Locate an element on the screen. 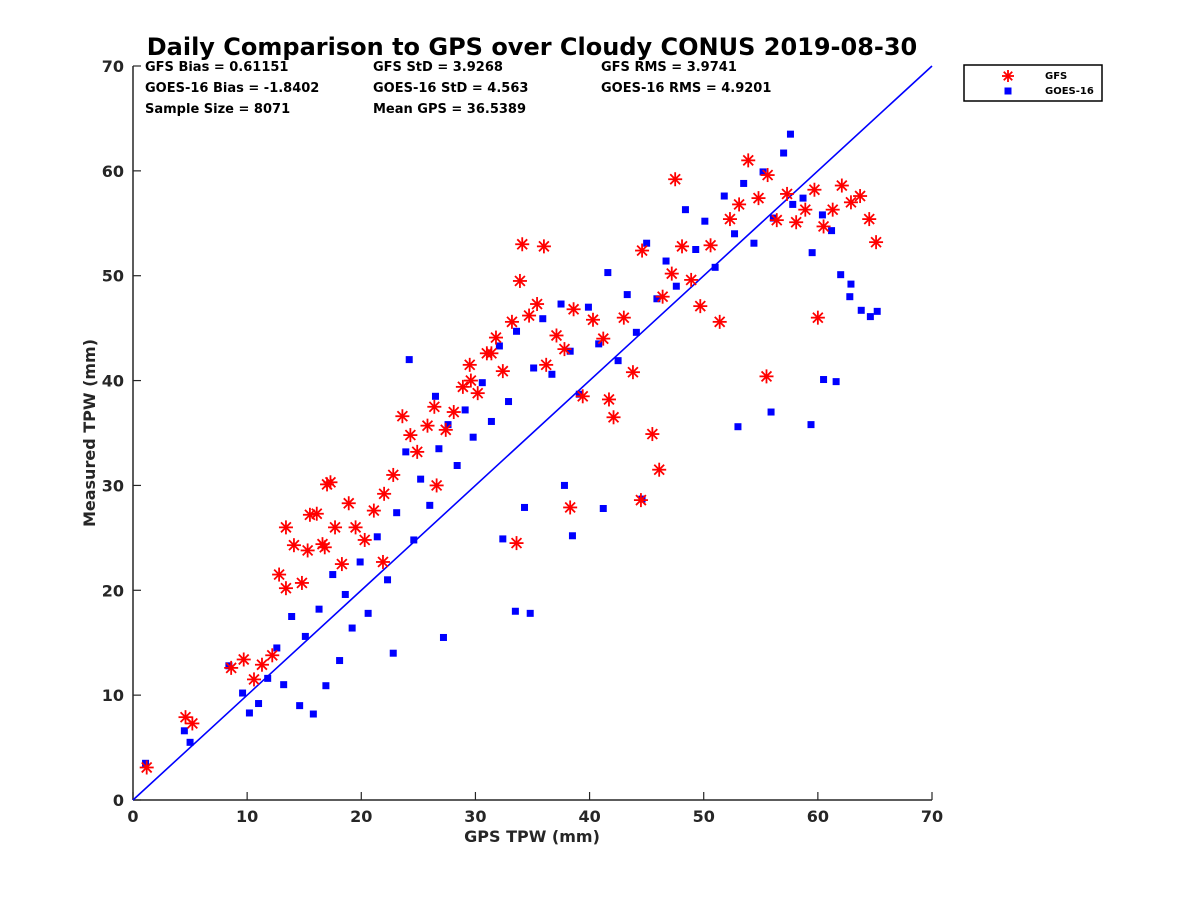  x-tick-label: 0 is located at coordinates (132, 816).